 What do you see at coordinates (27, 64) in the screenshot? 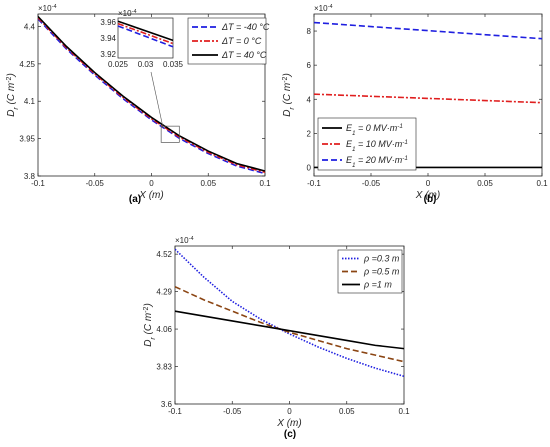
I see `y-tick-label: 4.25` at bounding box center [27, 64].